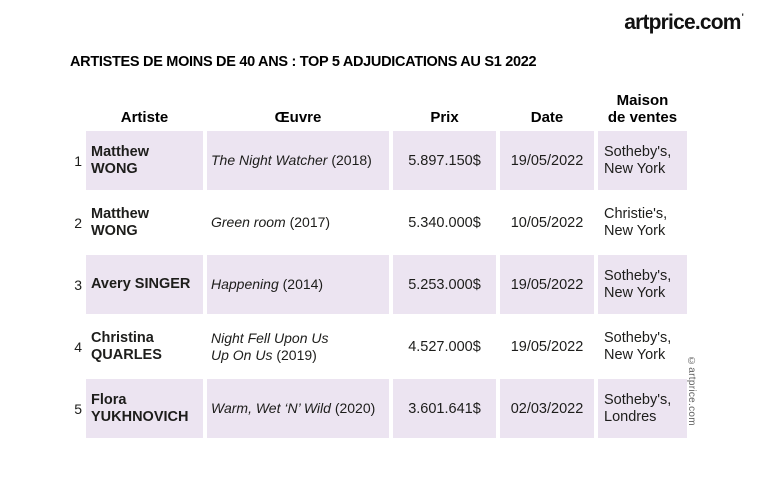  I want to click on work-cell: Warm, Wet ‘N’ Wild (2020), so click(298, 408).